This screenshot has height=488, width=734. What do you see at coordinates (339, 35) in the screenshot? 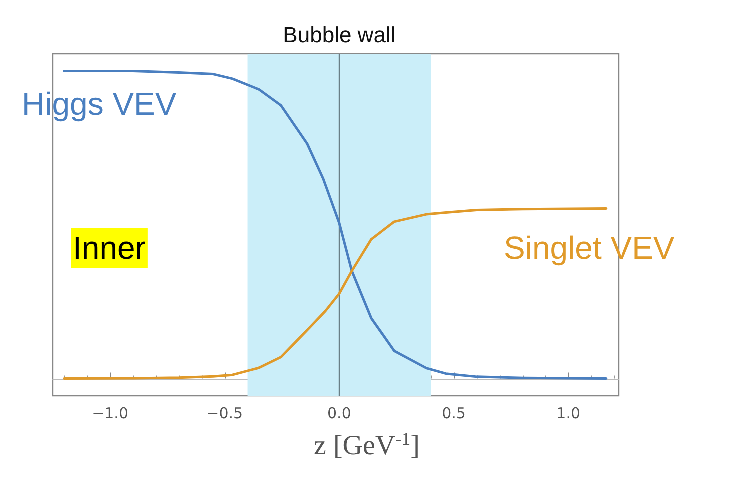
I see `band-label: Bubble wall` at bounding box center [339, 35].